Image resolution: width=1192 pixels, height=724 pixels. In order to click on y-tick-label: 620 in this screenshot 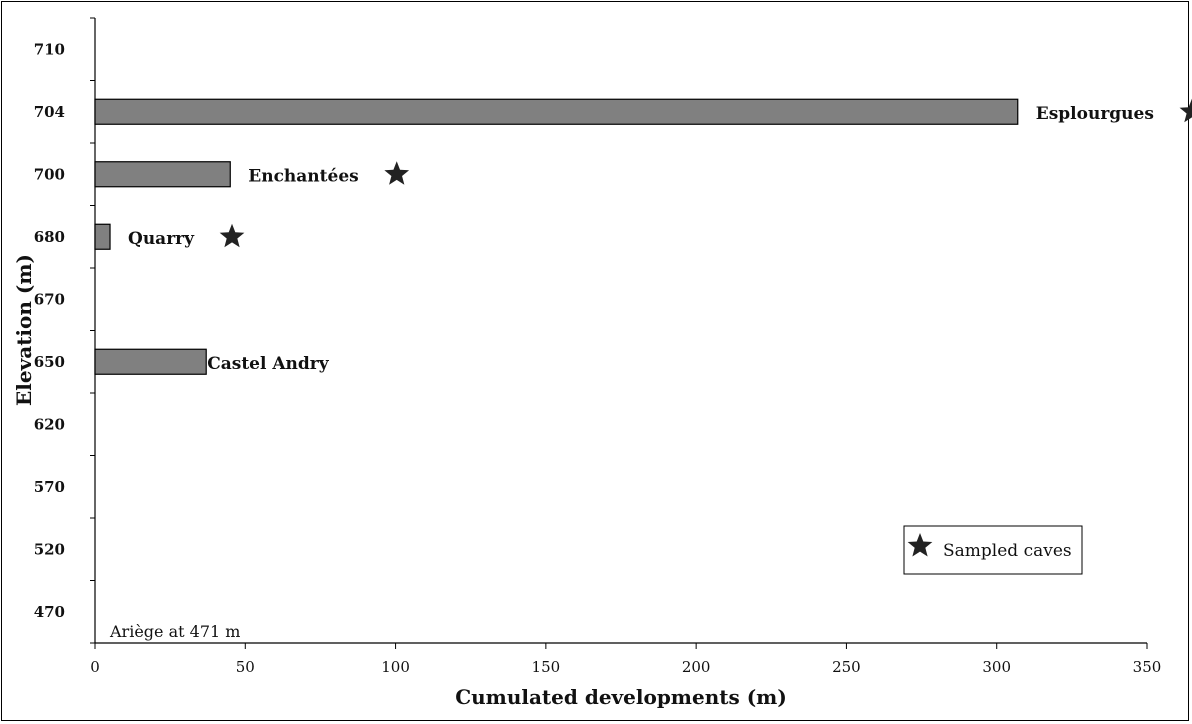, I will do `click(49, 424)`.